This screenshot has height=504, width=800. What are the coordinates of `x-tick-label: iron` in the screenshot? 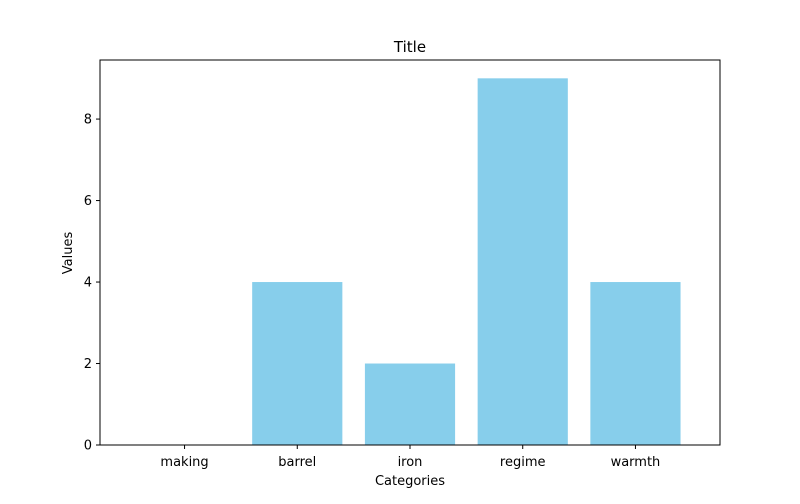 It's located at (410, 462).